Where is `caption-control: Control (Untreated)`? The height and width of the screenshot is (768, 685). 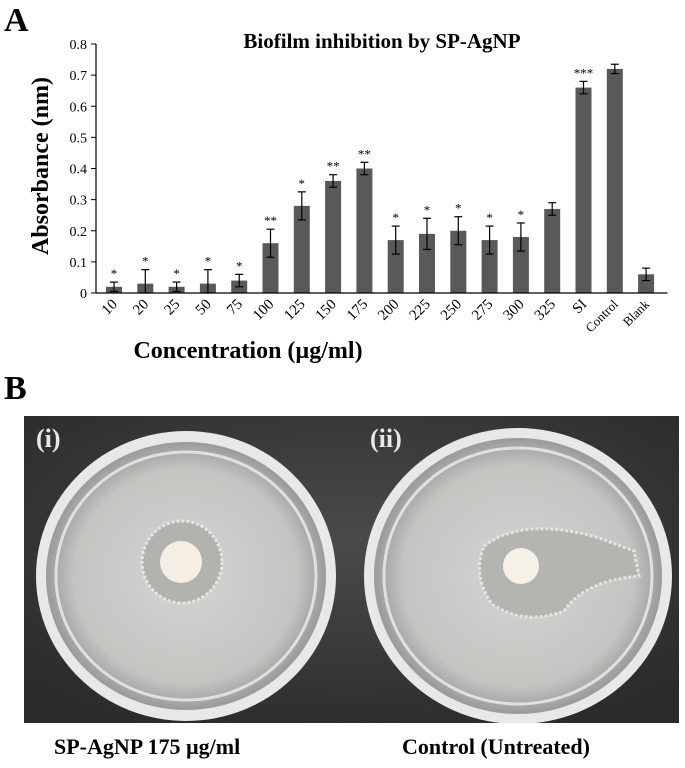 caption-control: Control (Untreated) is located at coordinates (496, 746).